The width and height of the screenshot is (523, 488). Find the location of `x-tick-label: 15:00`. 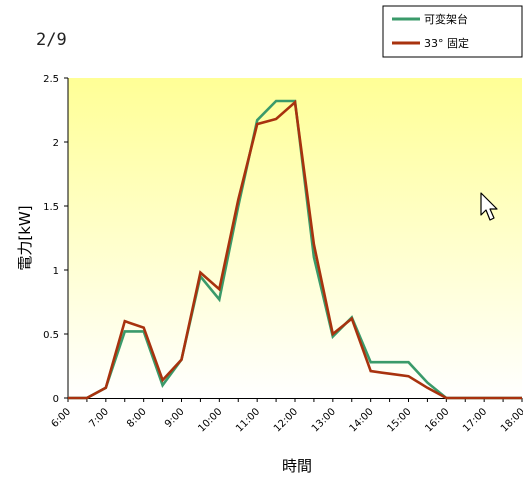

x-tick-label: 15:00 is located at coordinates (399, 420).